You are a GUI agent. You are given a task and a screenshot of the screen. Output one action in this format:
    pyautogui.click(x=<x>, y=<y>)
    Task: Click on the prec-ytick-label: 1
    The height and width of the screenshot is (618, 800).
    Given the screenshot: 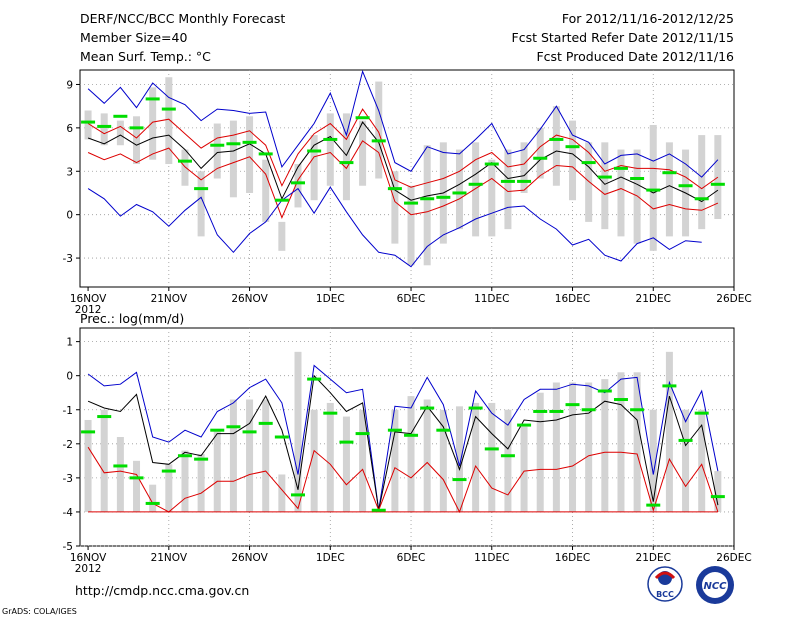 What is the action you would take?
    pyautogui.click(x=69, y=343)
    